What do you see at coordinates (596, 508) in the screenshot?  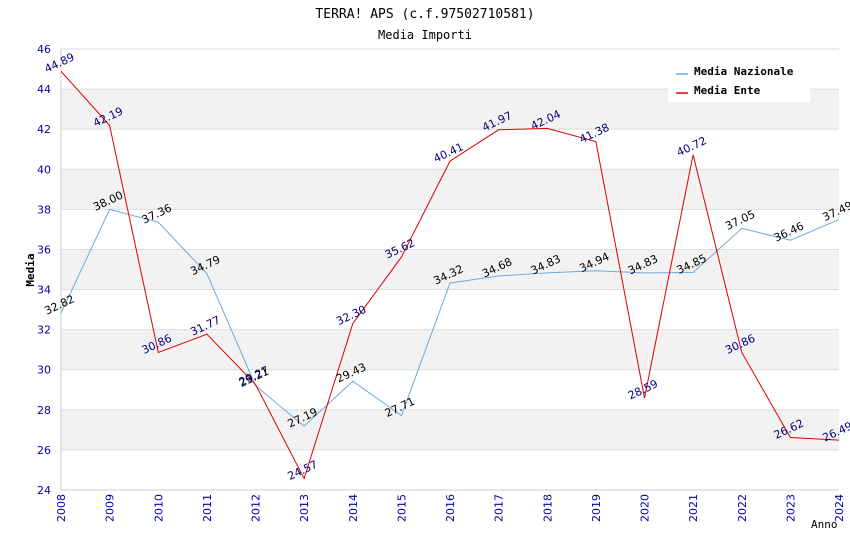 I see `x-tick-label: 2019` at bounding box center [596, 508].